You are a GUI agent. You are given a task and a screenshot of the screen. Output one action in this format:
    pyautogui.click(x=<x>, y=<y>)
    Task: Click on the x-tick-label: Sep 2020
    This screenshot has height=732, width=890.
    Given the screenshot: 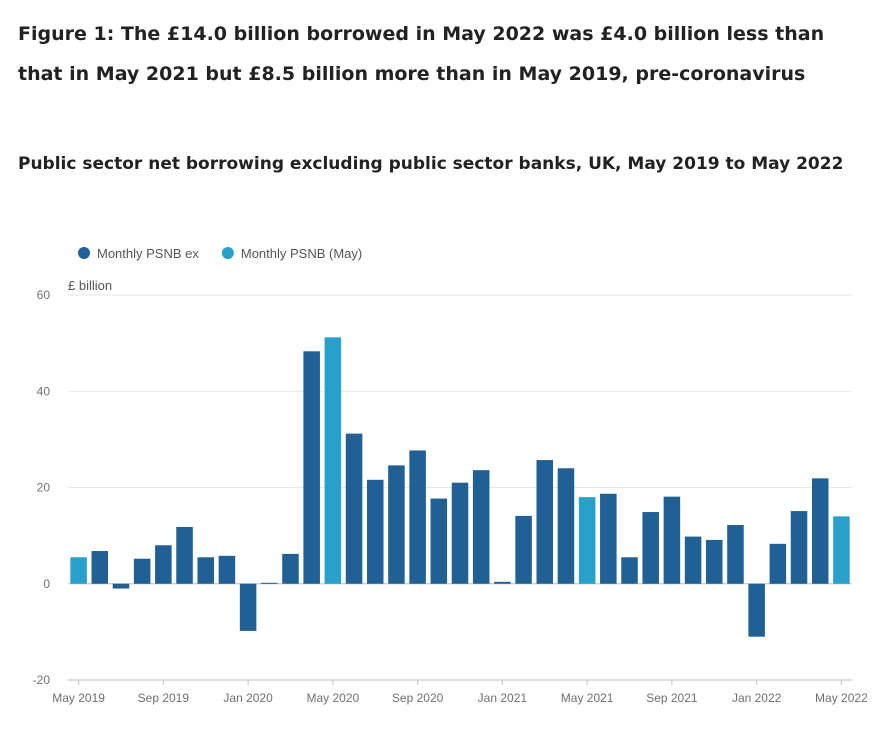 What is the action you would take?
    pyautogui.click(x=418, y=698)
    